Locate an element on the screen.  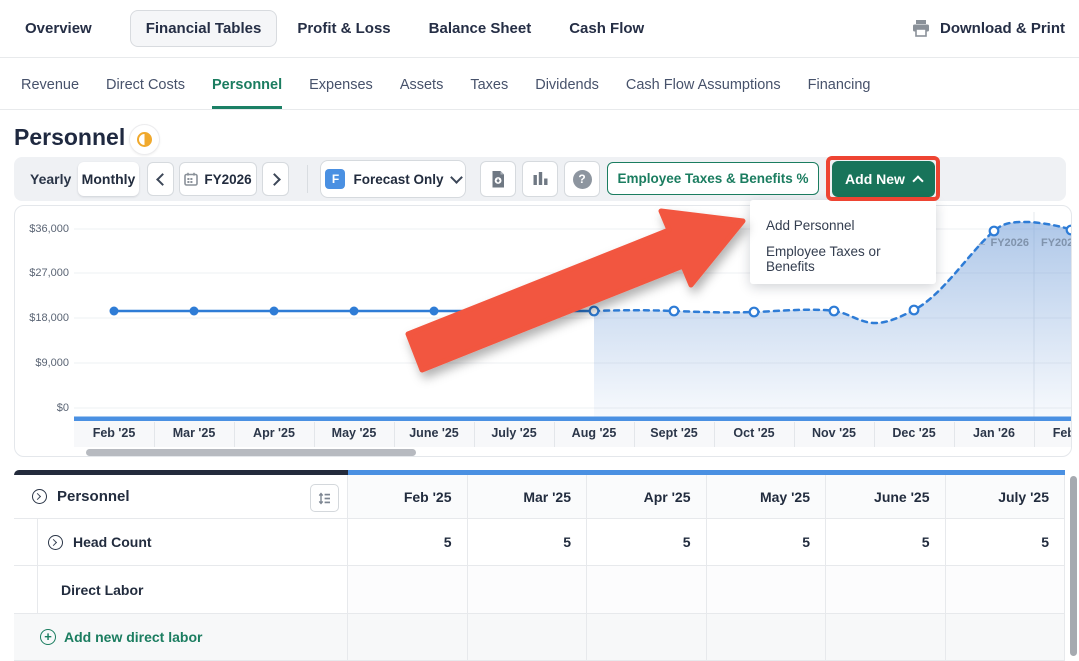
column-header: Feb '25 is located at coordinates (408, 497).